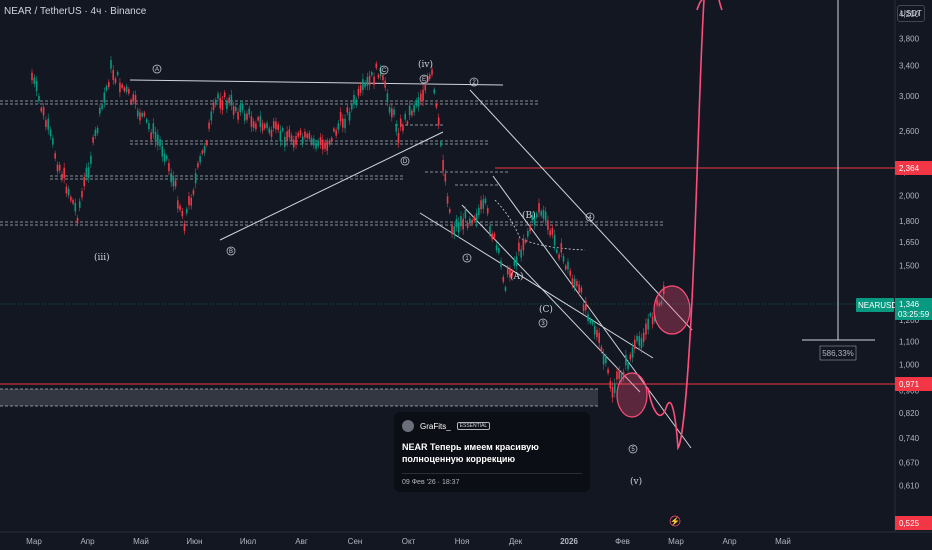 The width and height of the screenshot is (932, 550). I want to click on post-author: GraFits_, so click(435, 426).